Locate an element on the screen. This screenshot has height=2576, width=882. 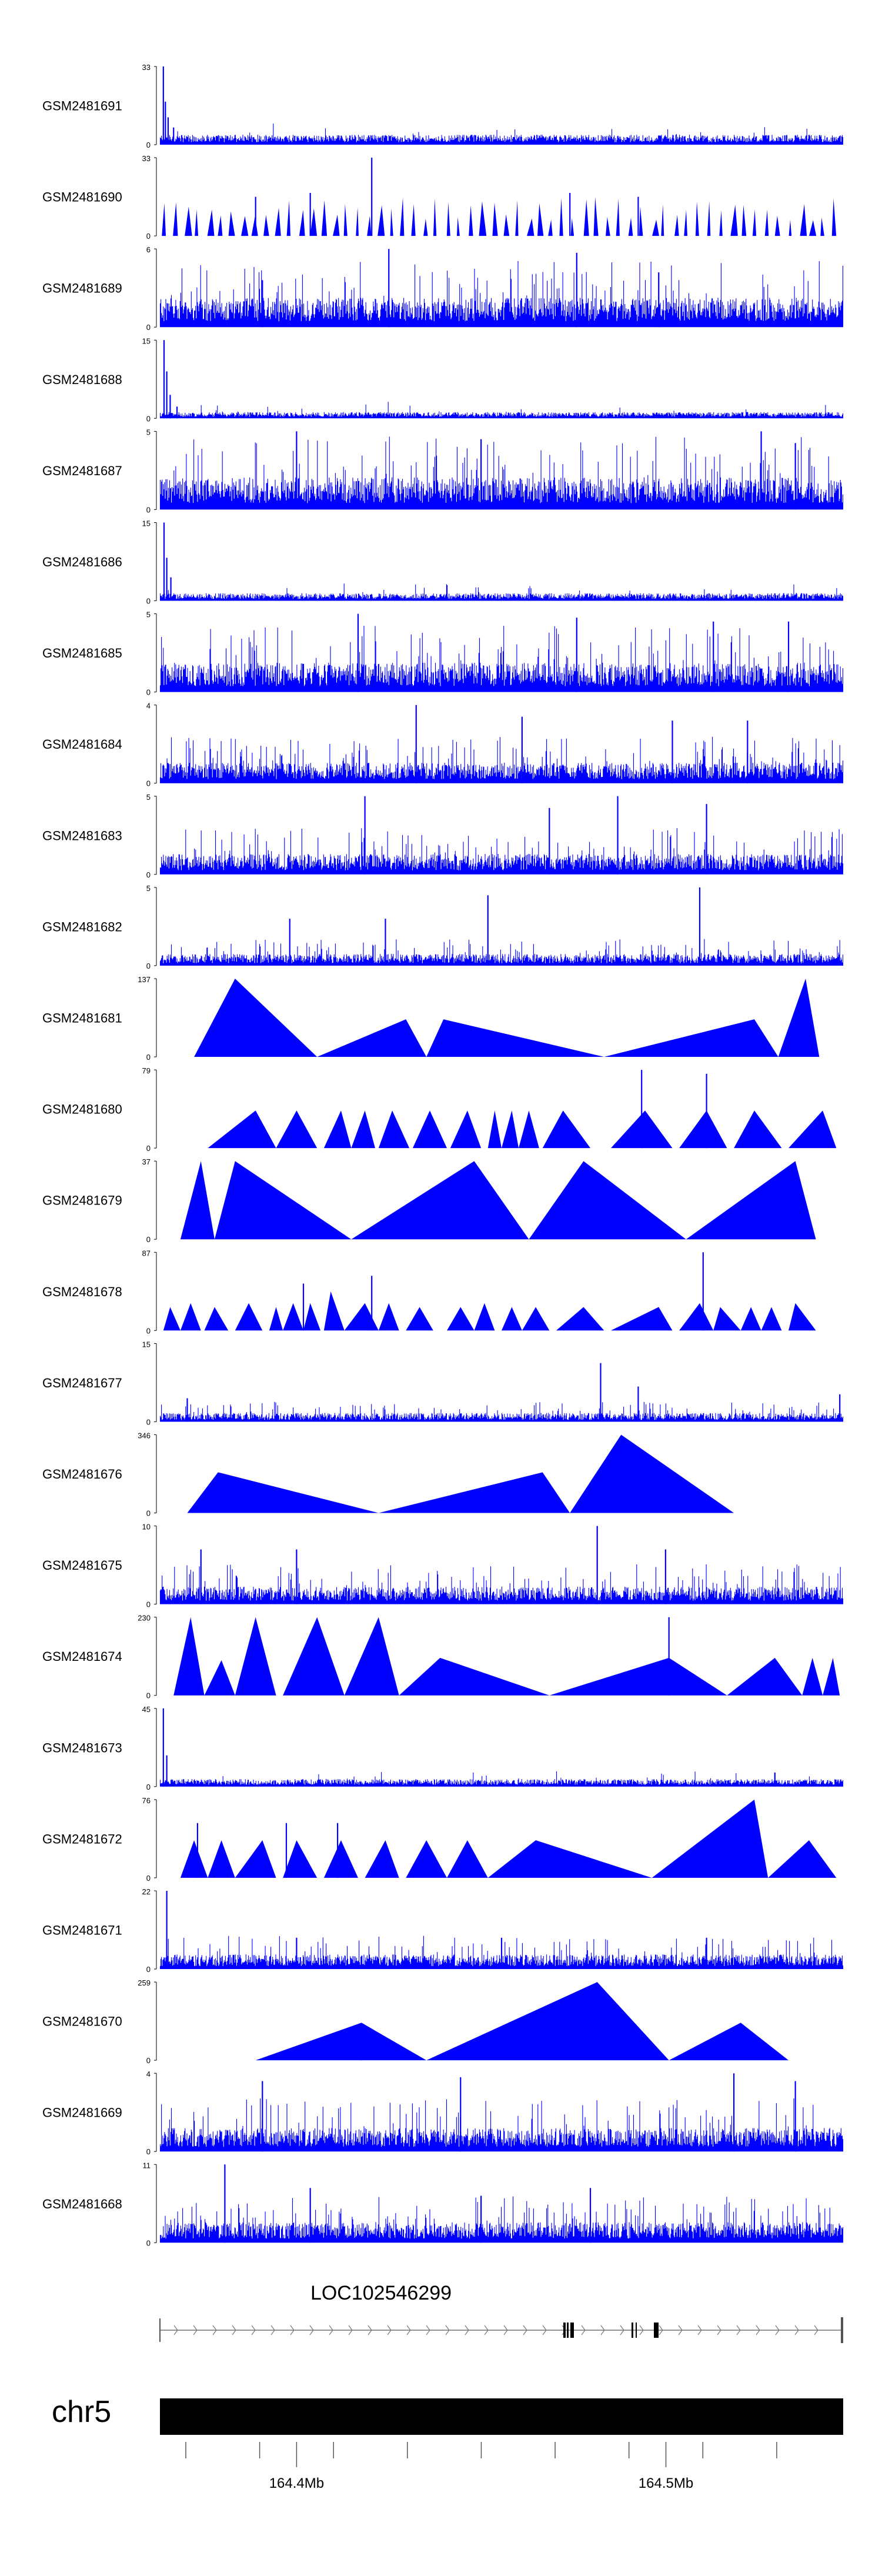
track: GSM2481685 5 0 is located at coordinates (443, 653).